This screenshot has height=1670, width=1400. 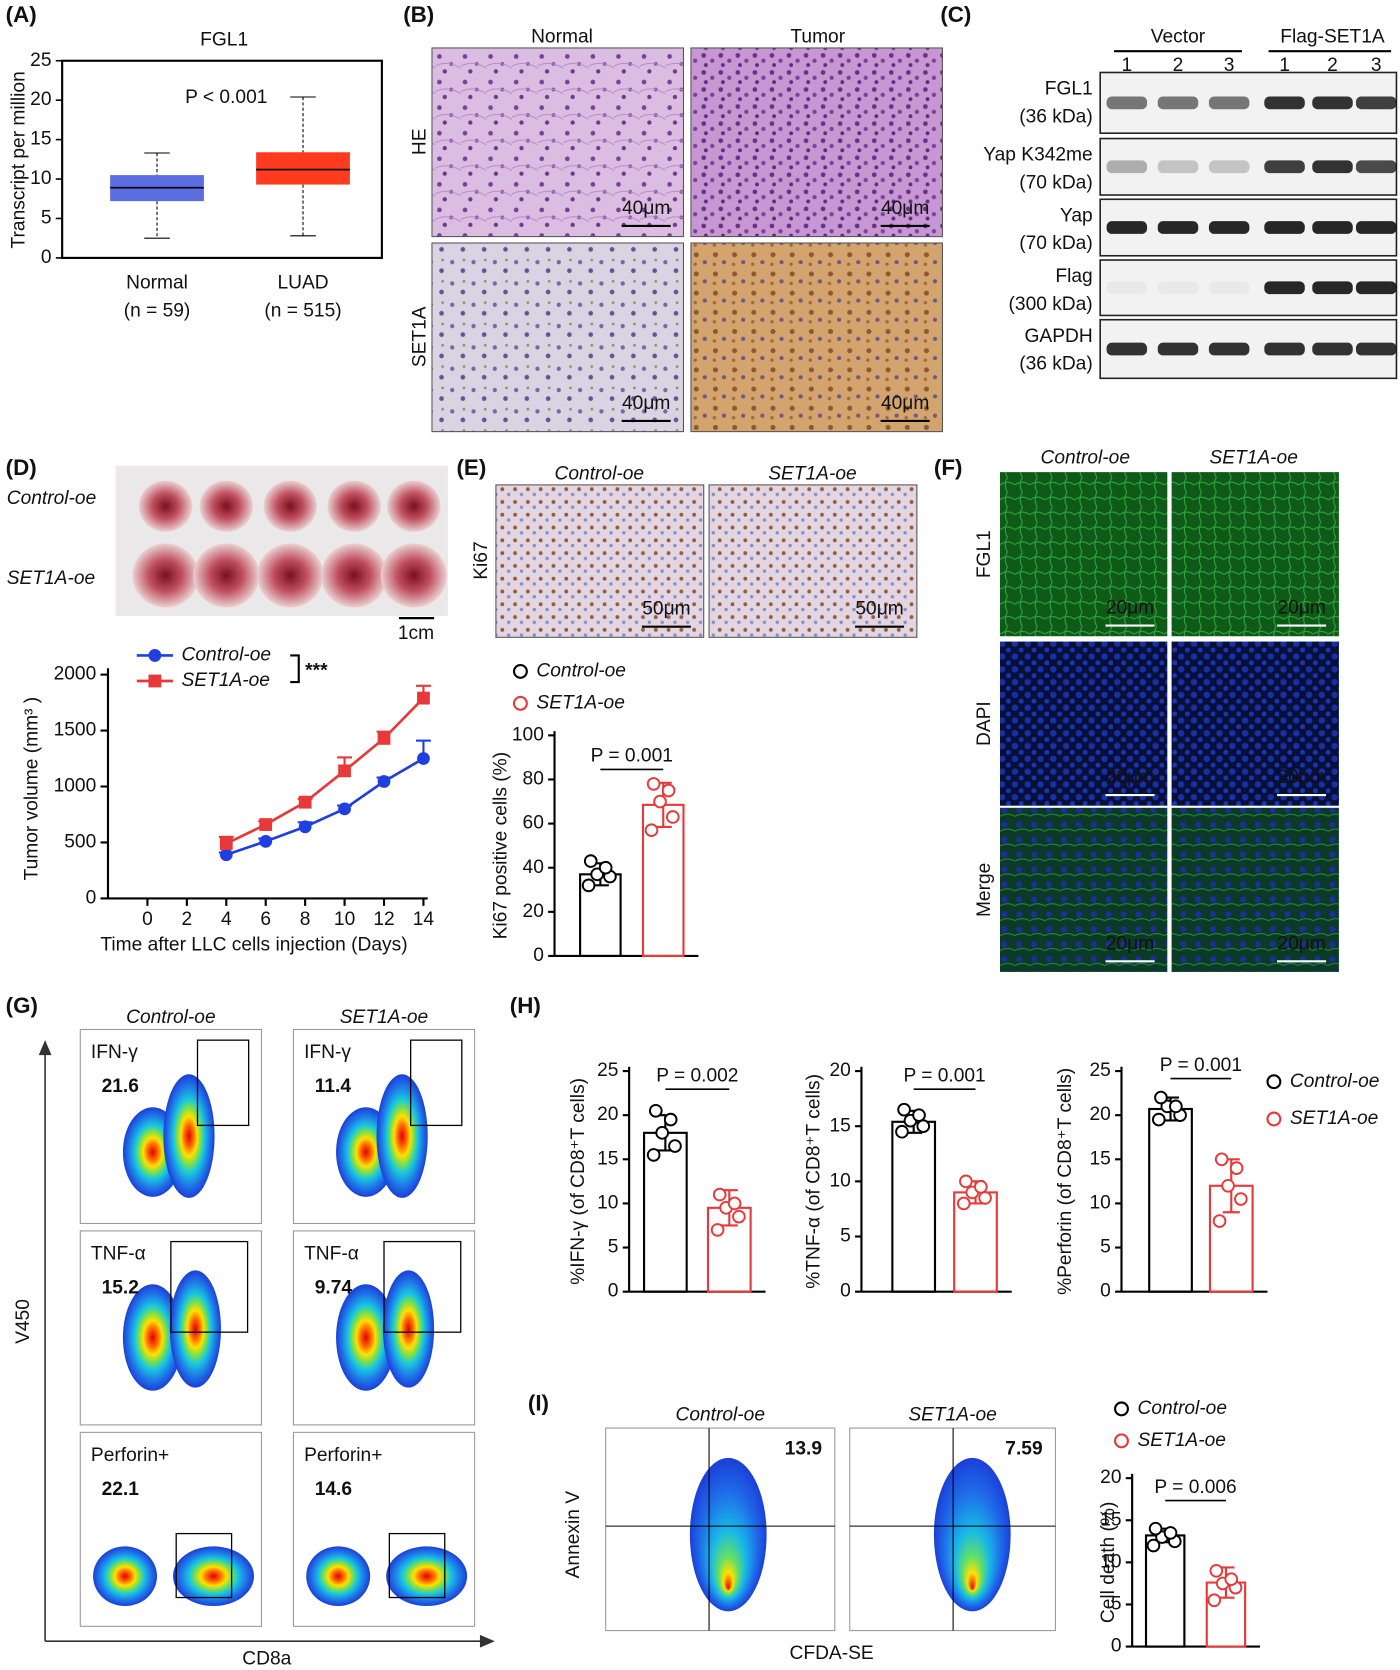 What do you see at coordinates (562, 36) in the screenshot?
I see `column-header: Normal` at bounding box center [562, 36].